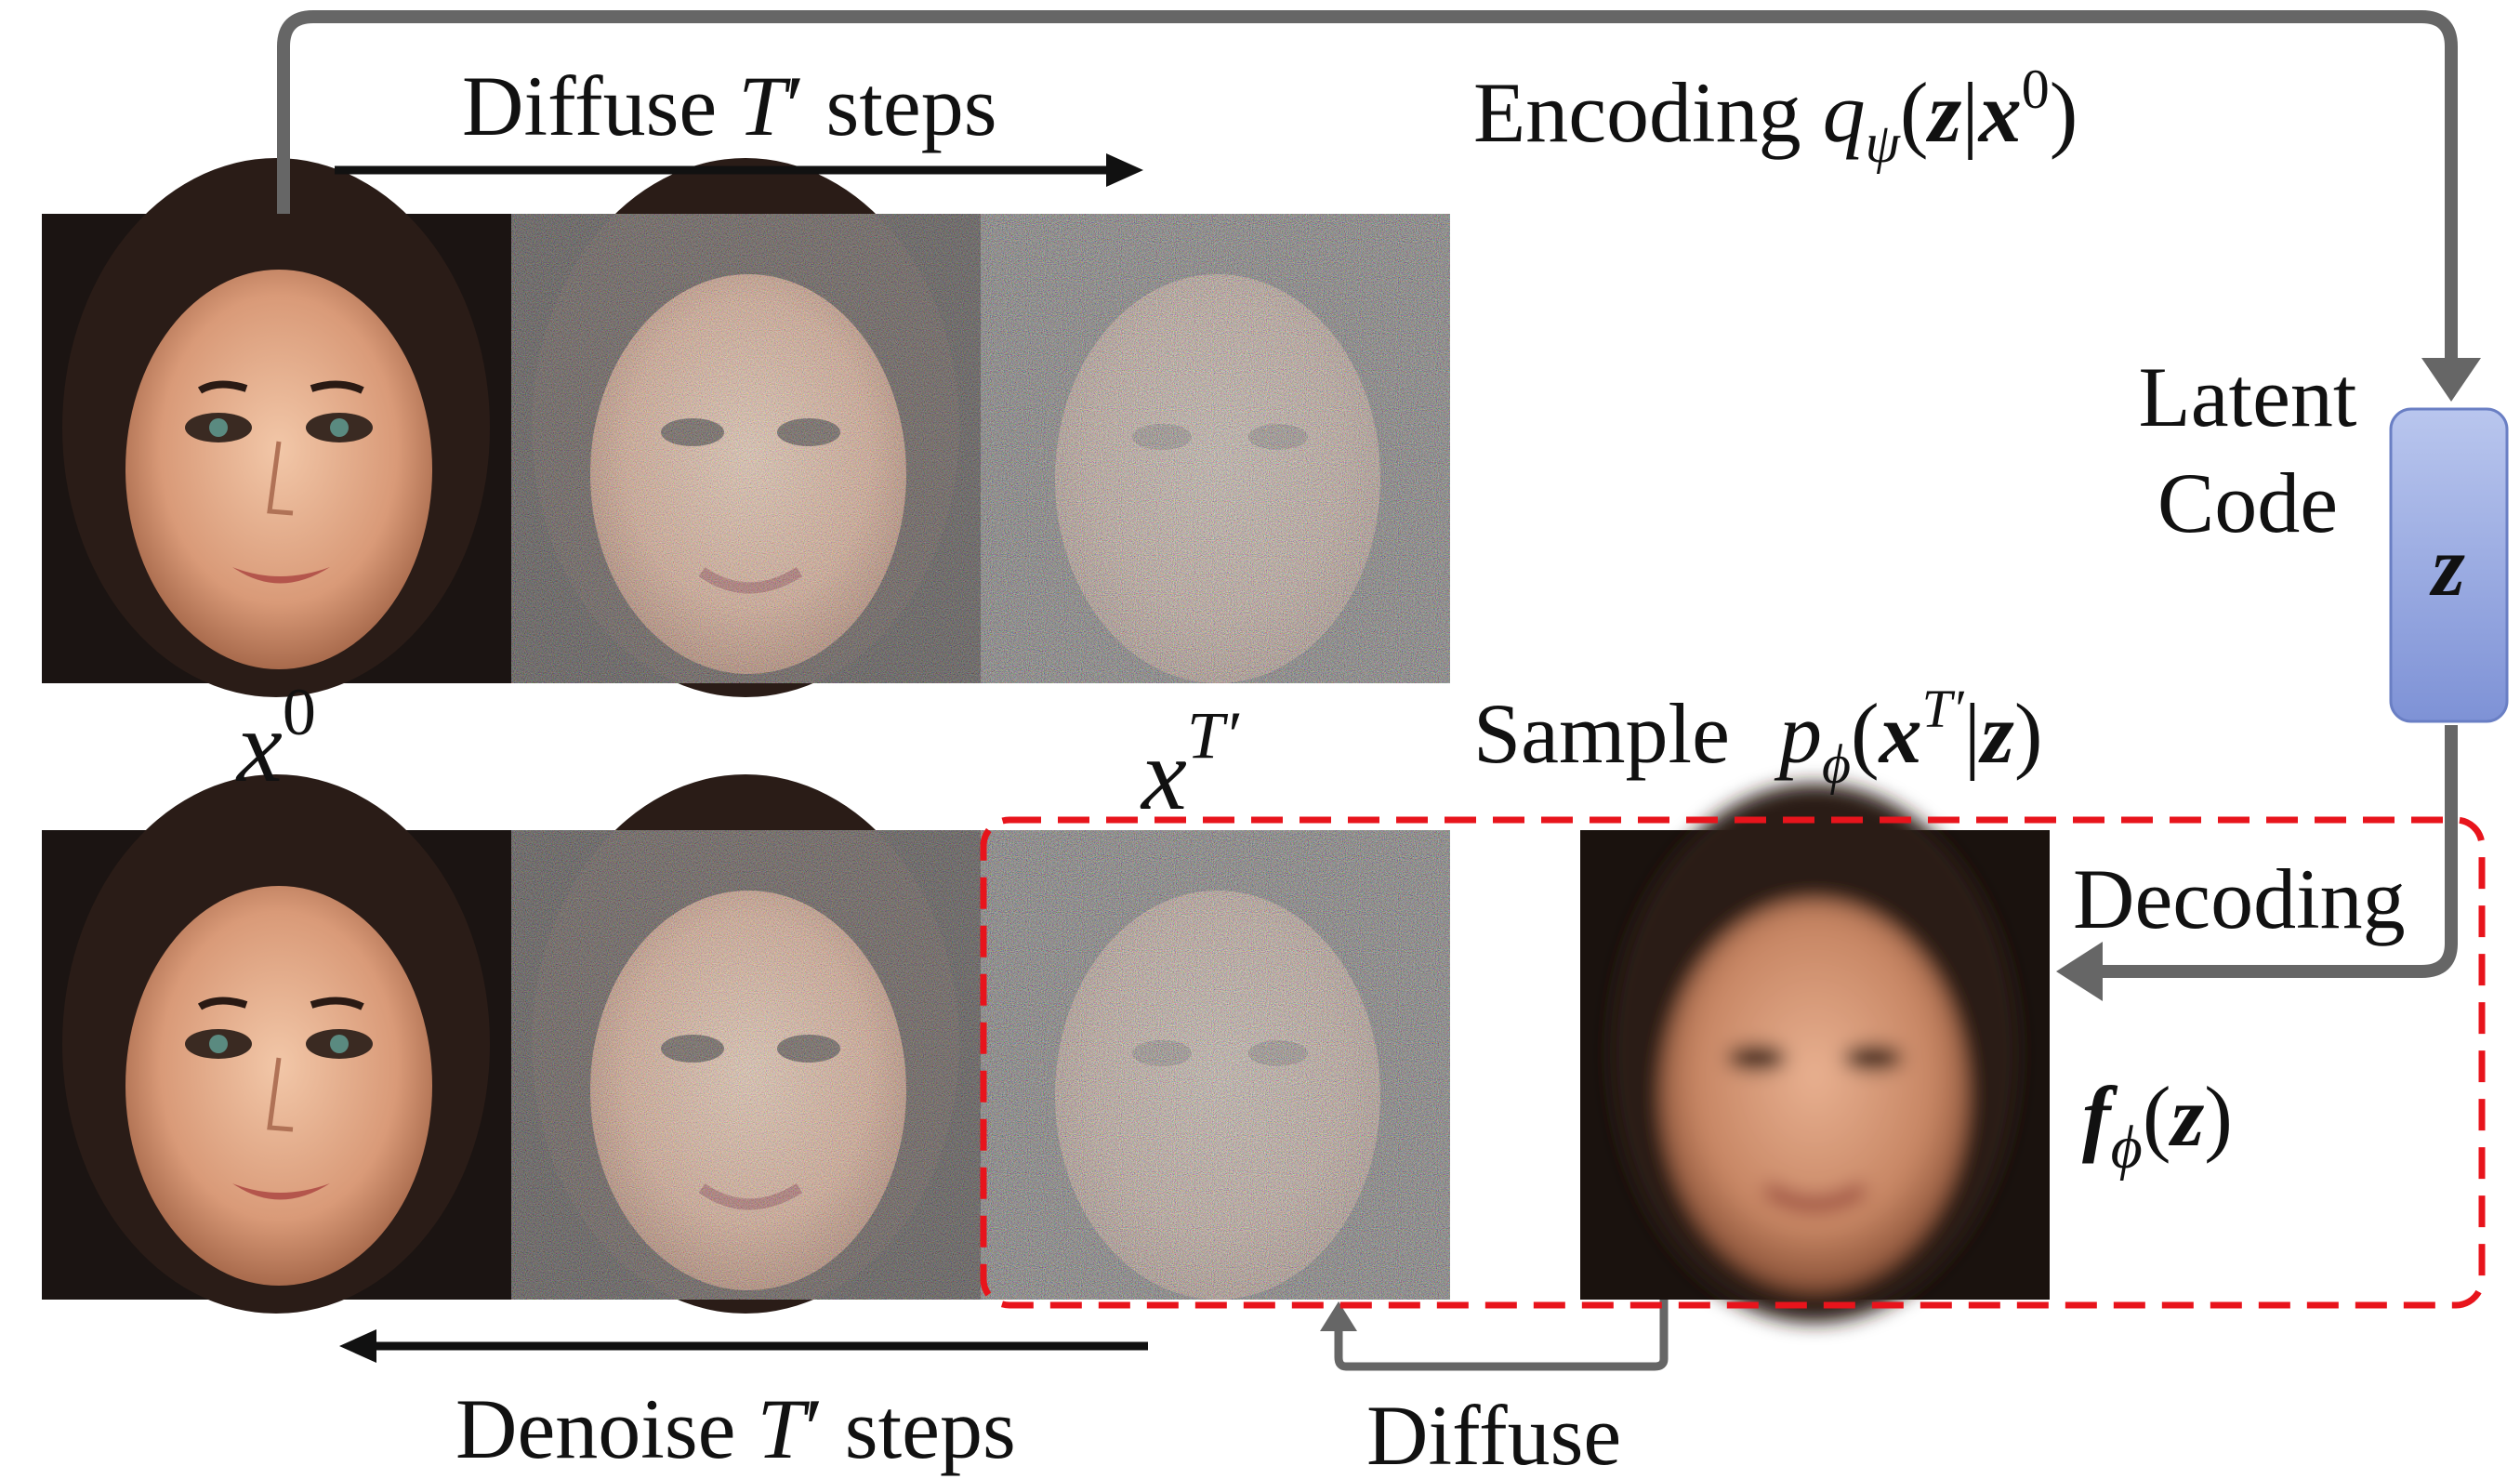  What do you see at coordinates (2451, 380) in the screenshot?
I see `encoding-arrowhead` at bounding box center [2451, 380].